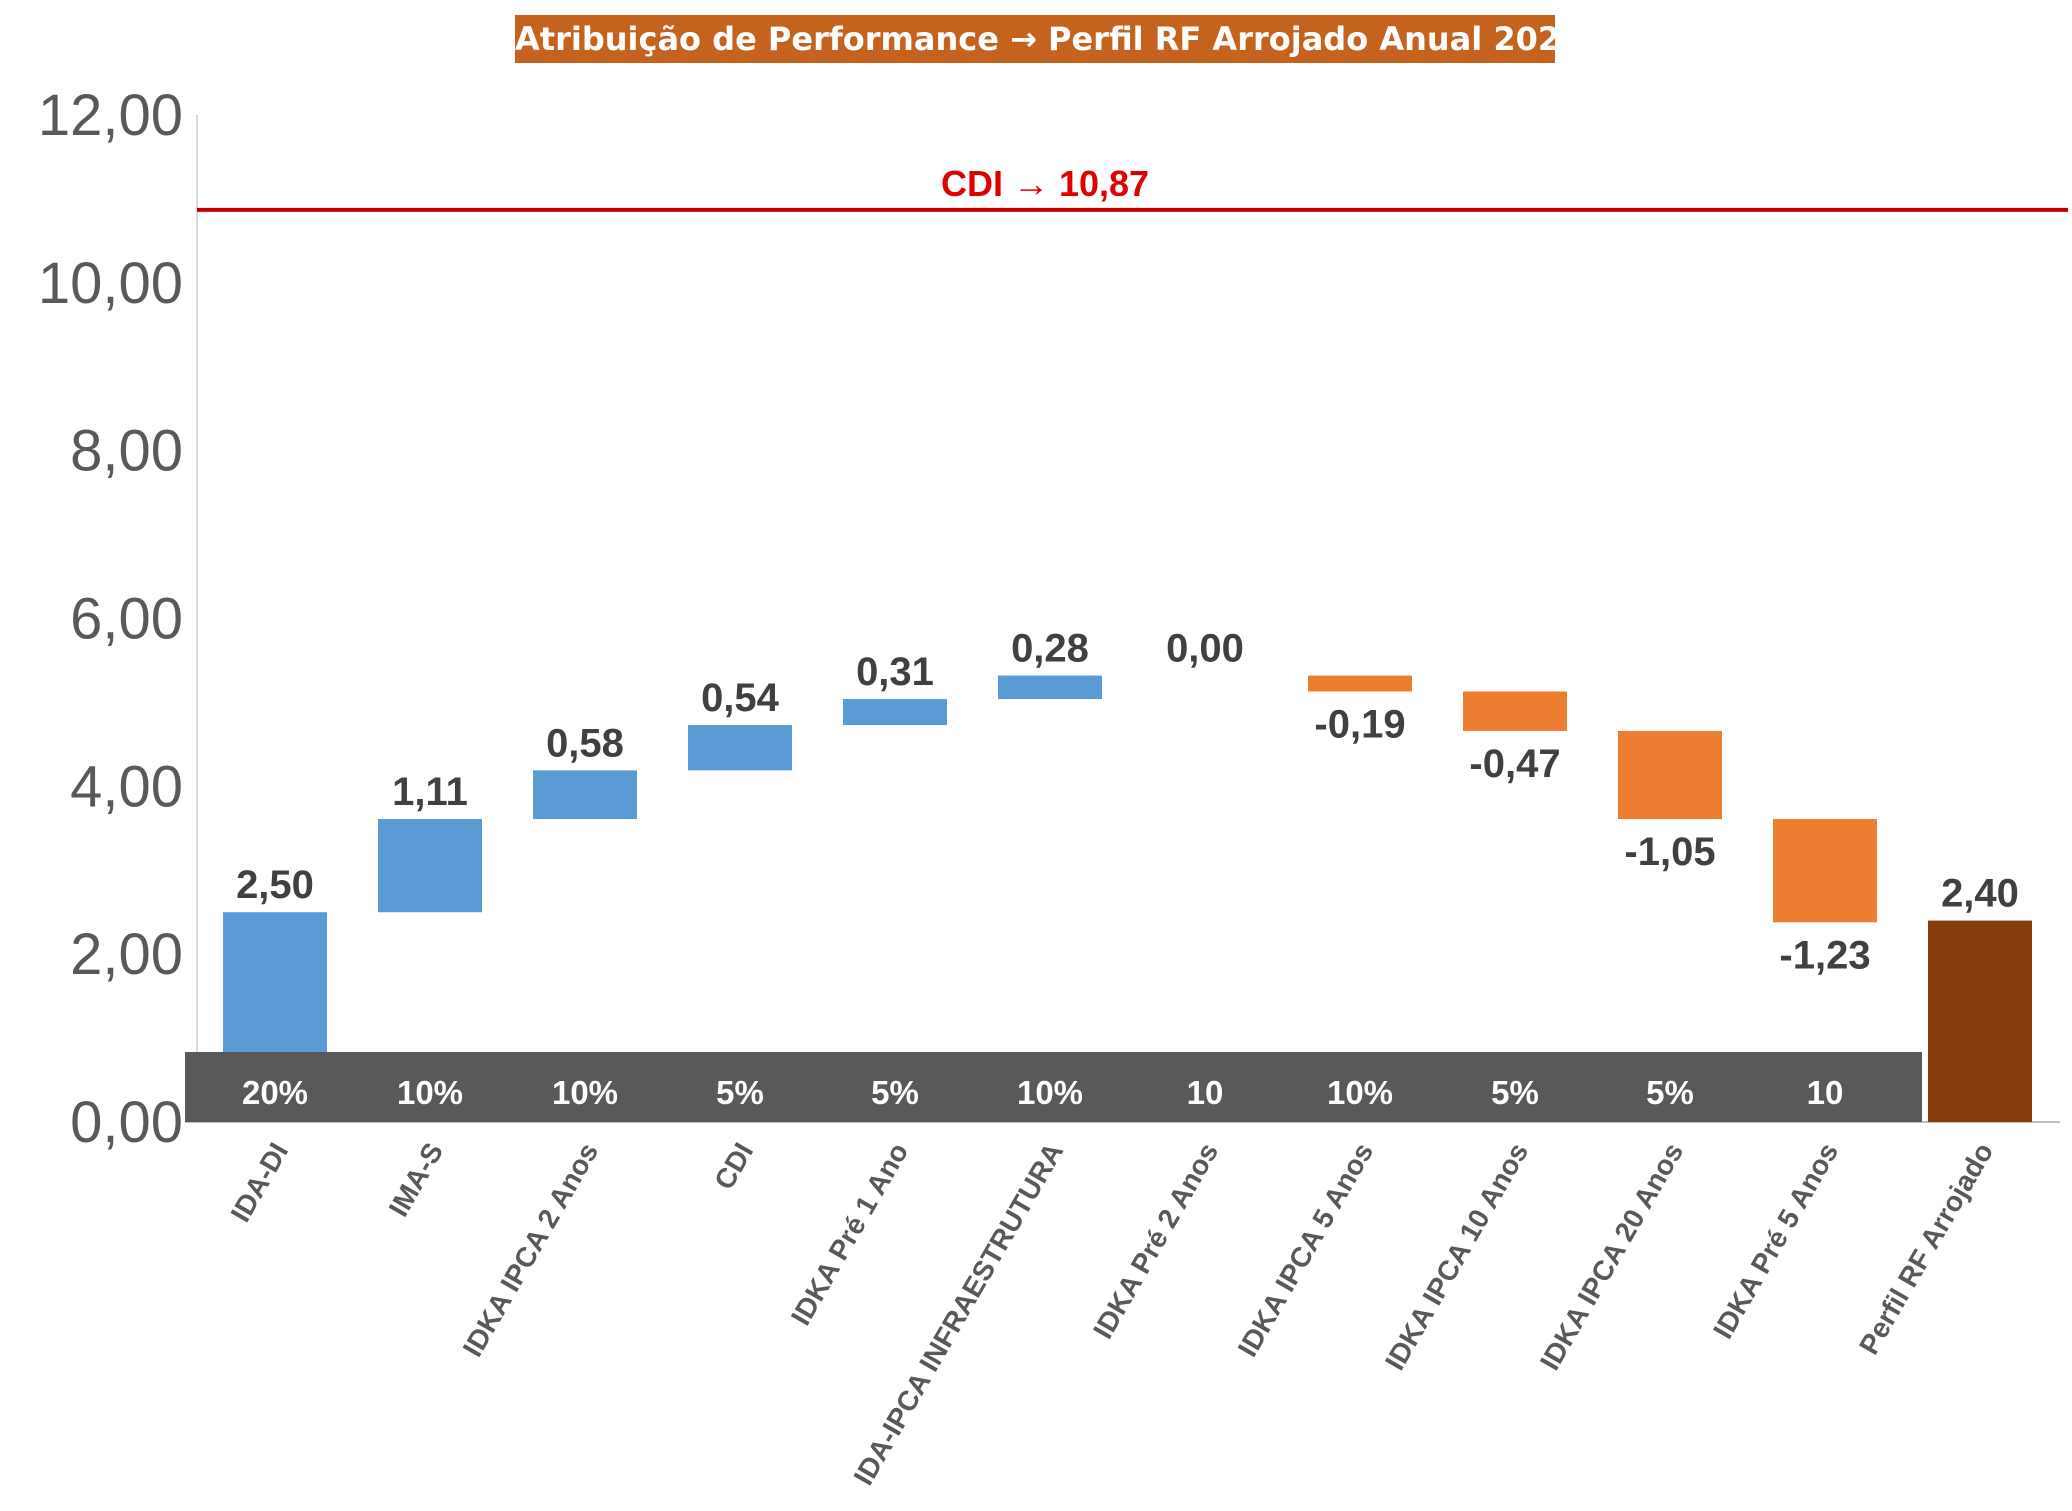  What do you see at coordinates (1514, 764) in the screenshot?
I see `data-label: -0,47` at bounding box center [1514, 764].